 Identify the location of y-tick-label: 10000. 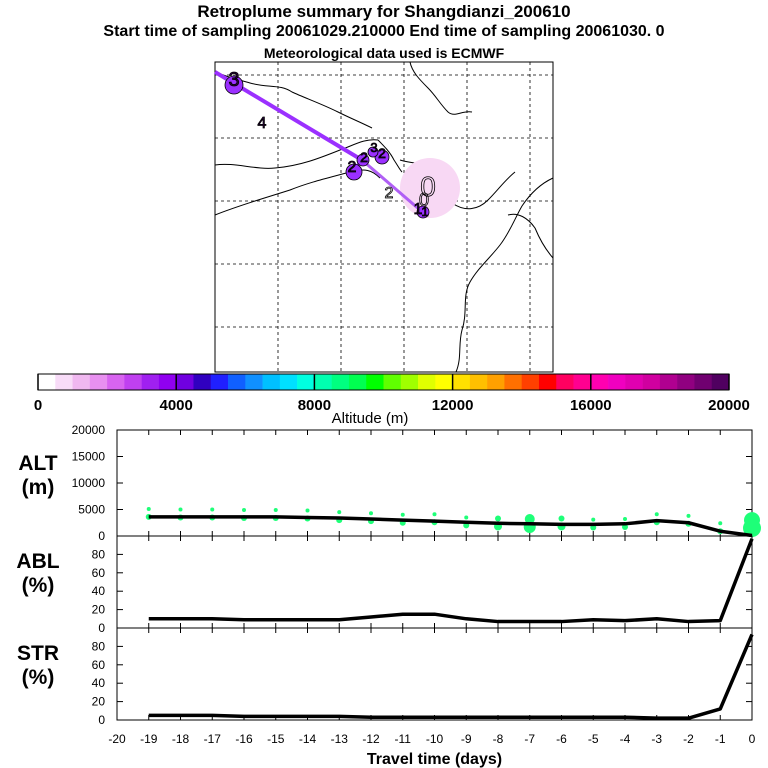
(89, 483).